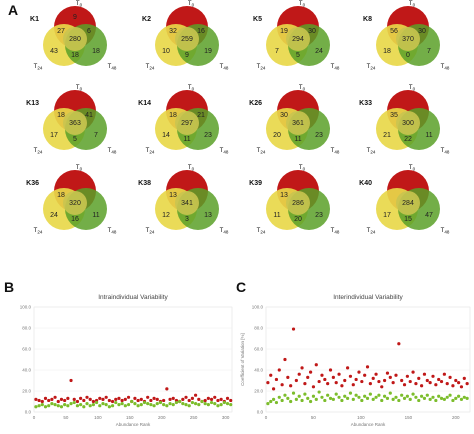 This screenshot has height=434, width=474. Describe the element at coordinates (226, 417) in the screenshot. I see `x-tick-label: 300` at that location.